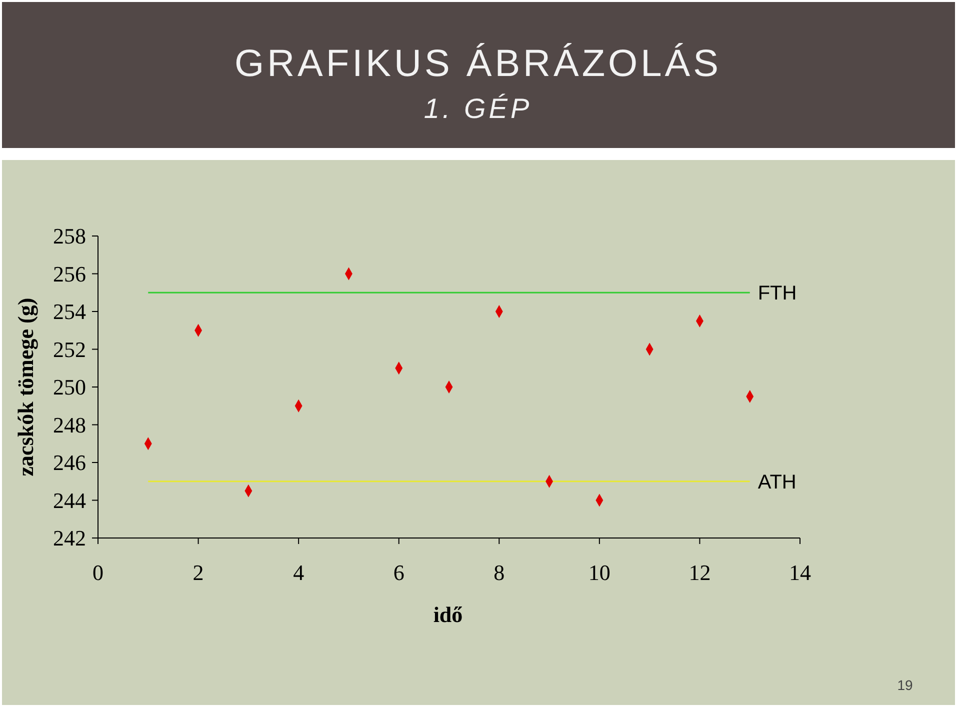 The height and width of the screenshot is (710, 959). I want to click on y-tick-label: 250, so click(69, 387).